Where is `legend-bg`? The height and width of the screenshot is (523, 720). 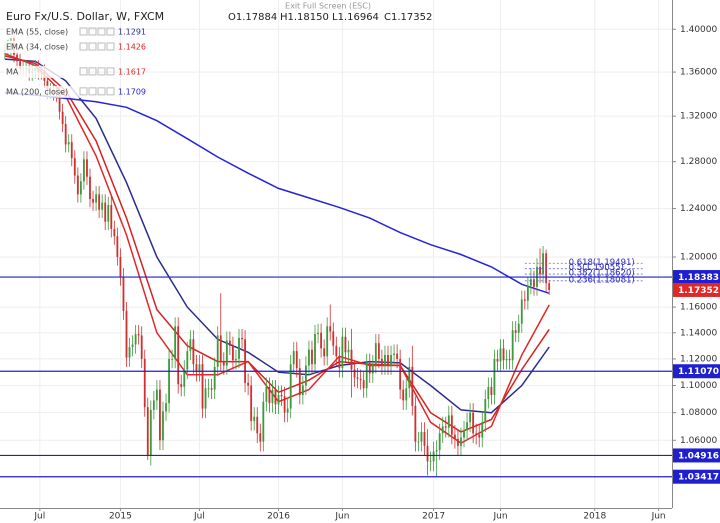 legend-bg is located at coordinates (46, 91).